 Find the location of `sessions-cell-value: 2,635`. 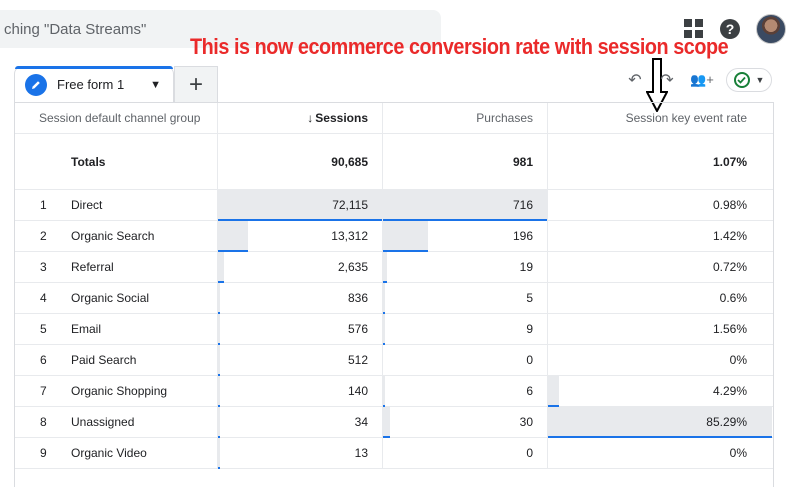

sessions-cell-value: 2,635 is located at coordinates (352, 267).